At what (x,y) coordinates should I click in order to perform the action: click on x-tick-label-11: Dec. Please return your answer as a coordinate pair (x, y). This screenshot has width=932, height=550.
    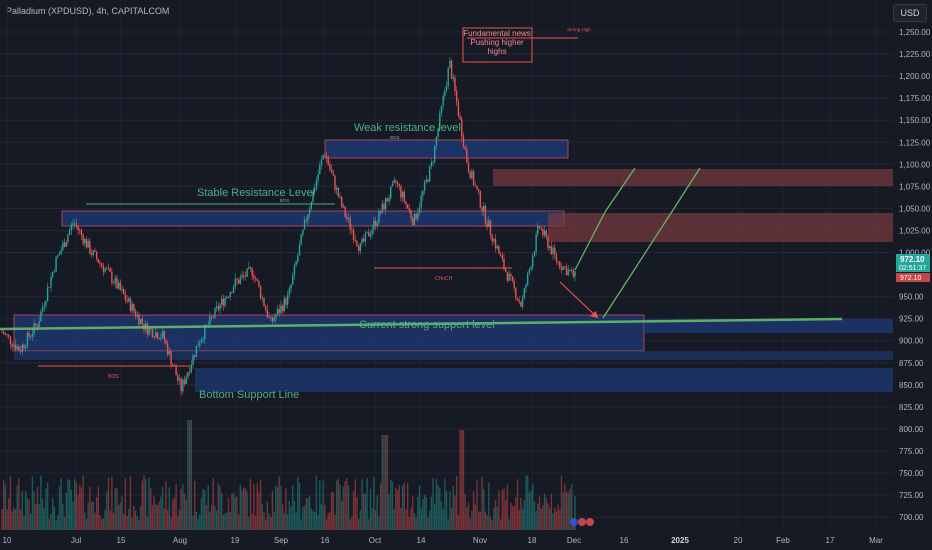
    Looking at the image, I should click on (574, 540).